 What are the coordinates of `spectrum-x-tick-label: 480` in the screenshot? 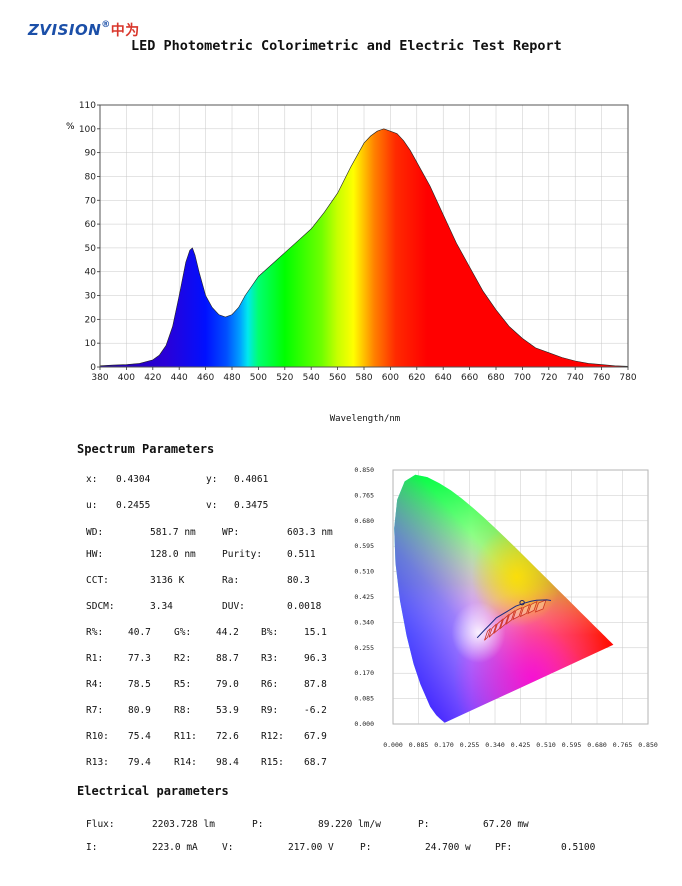 It's located at (231, 378).